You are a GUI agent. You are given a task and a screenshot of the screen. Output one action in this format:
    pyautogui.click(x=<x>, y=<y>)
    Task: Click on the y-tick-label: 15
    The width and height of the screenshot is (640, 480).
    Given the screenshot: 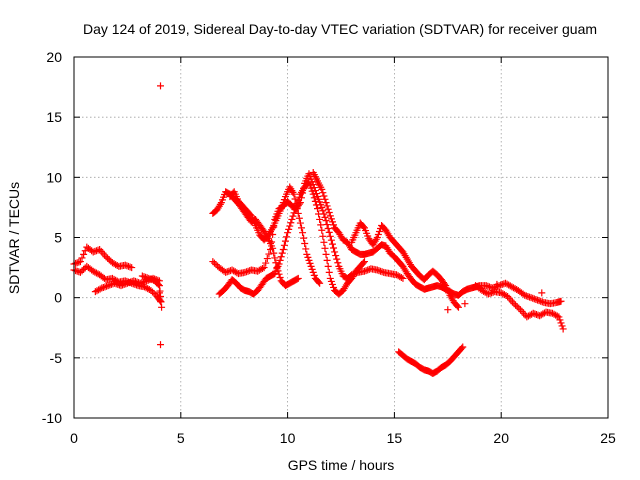 What is the action you would take?
    pyautogui.click(x=54, y=117)
    